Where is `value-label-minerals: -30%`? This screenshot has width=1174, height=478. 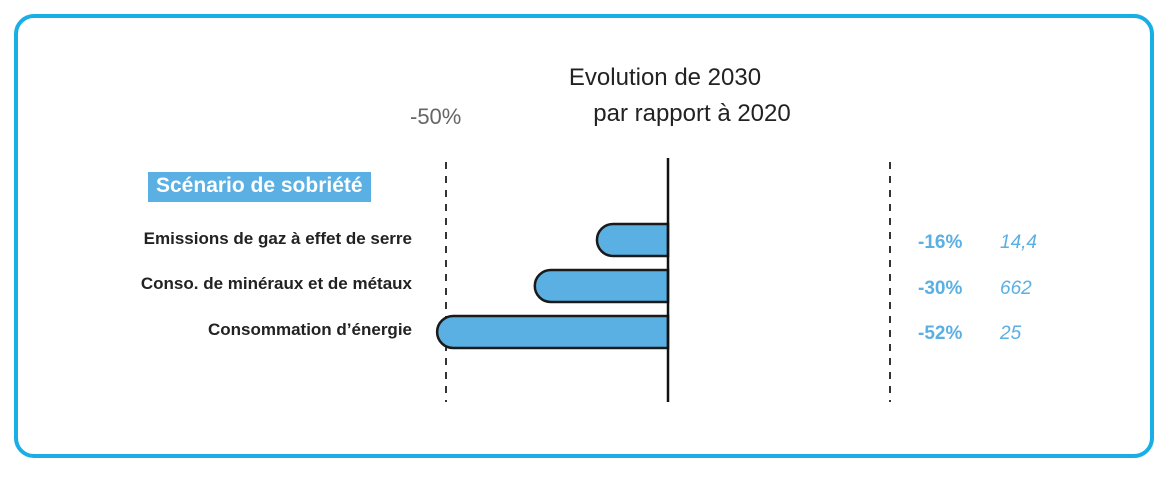 value-label-minerals: -30% is located at coordinates (940, 288).